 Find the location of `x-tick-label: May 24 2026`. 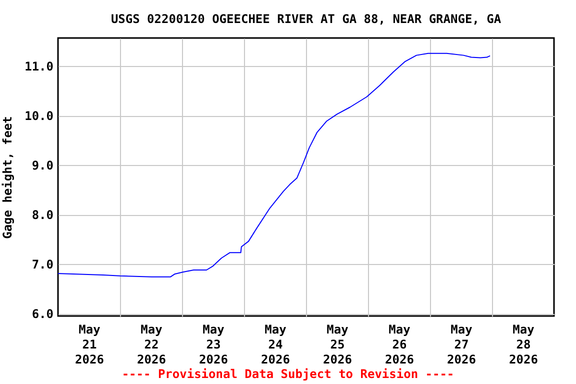

x-tick-label: May 24 2026 is located at coordinates (275, 344).